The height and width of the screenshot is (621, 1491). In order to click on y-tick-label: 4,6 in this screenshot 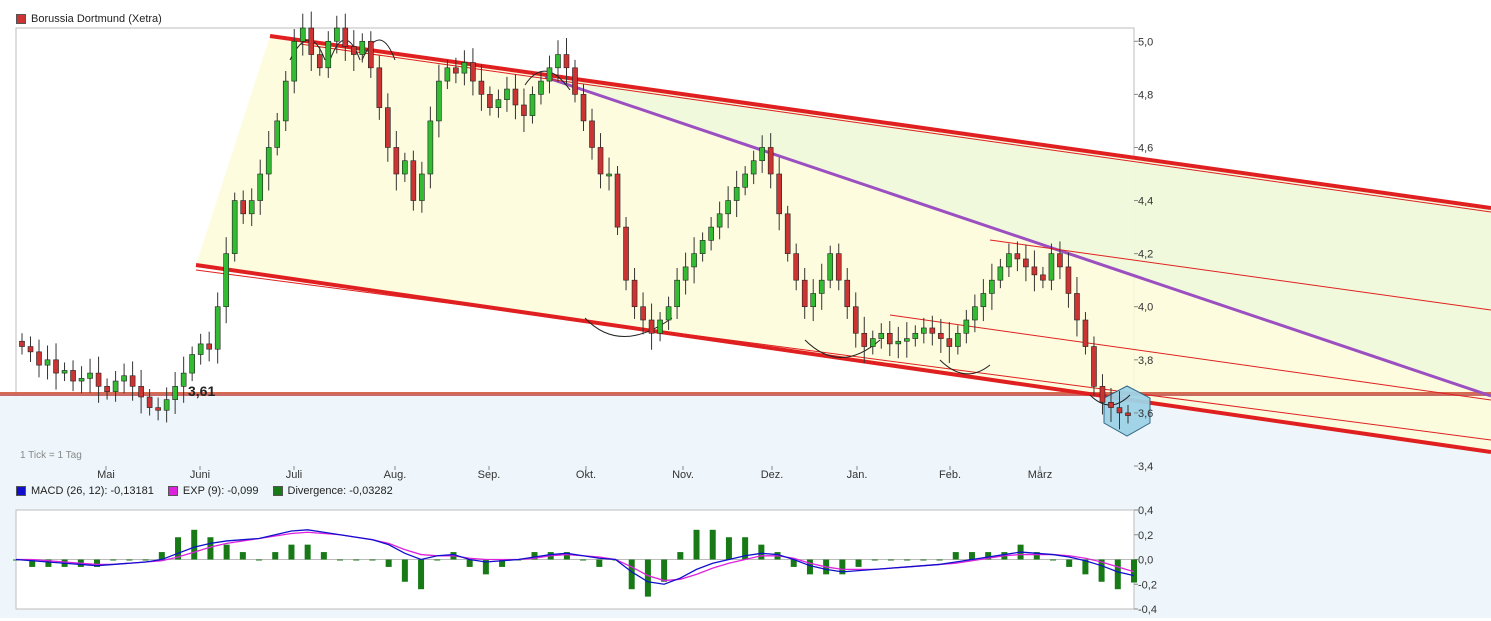, I will do `click(1145, 148)`.